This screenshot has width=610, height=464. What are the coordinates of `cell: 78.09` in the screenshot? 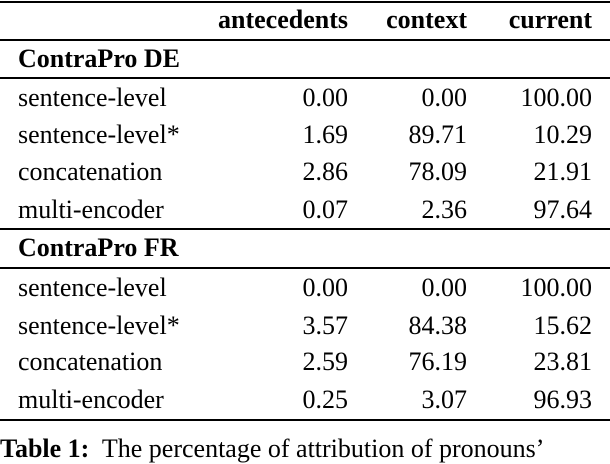 It's located at (438, 171).